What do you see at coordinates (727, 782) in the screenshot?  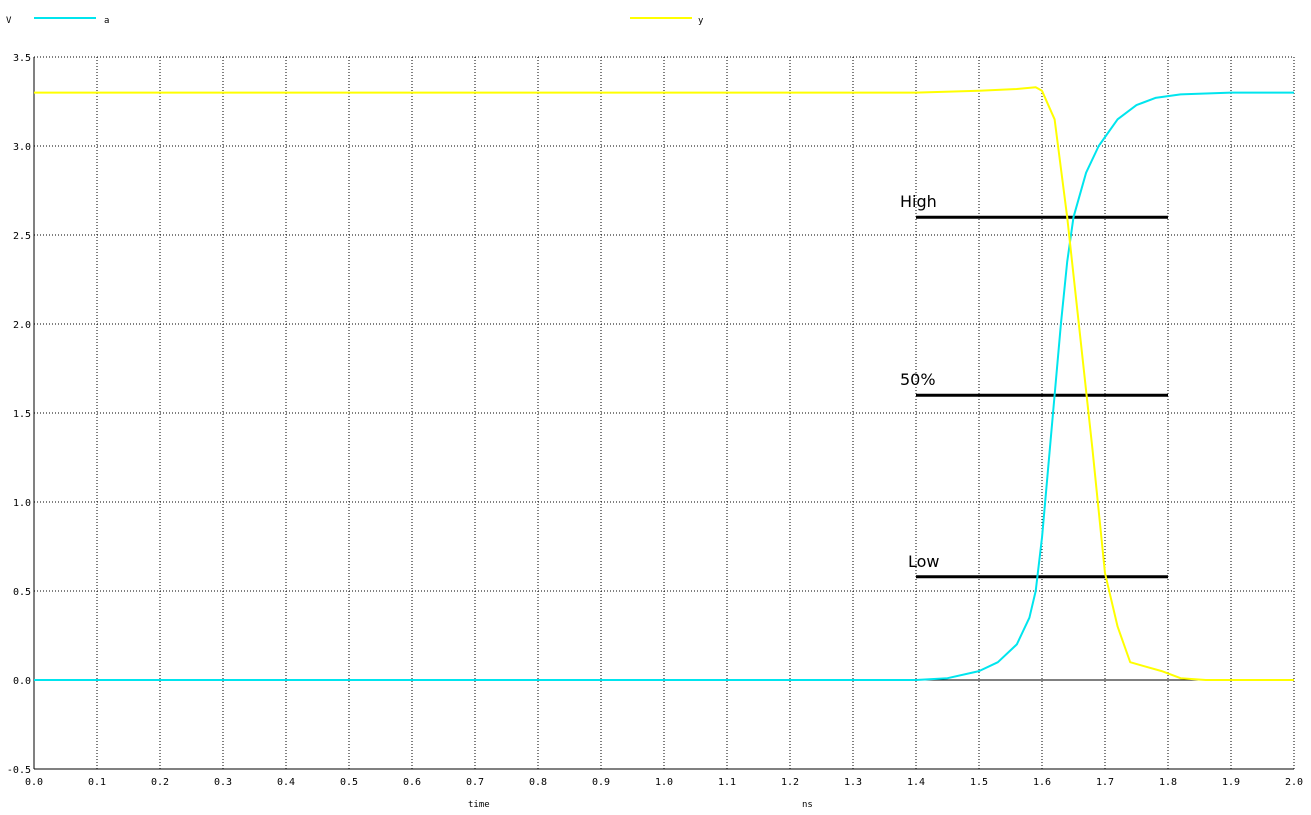 I see `x-tick-label: 1.1` at bounding box center [727, 782].